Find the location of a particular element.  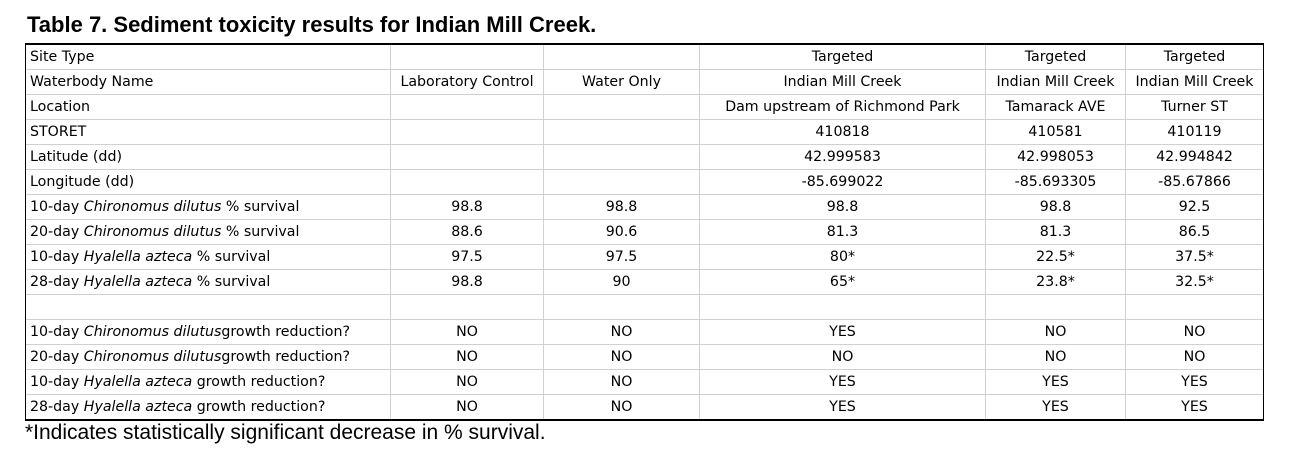

row-label: 28-day Hyalella azteca % survival is located at coordinates (208, 282).